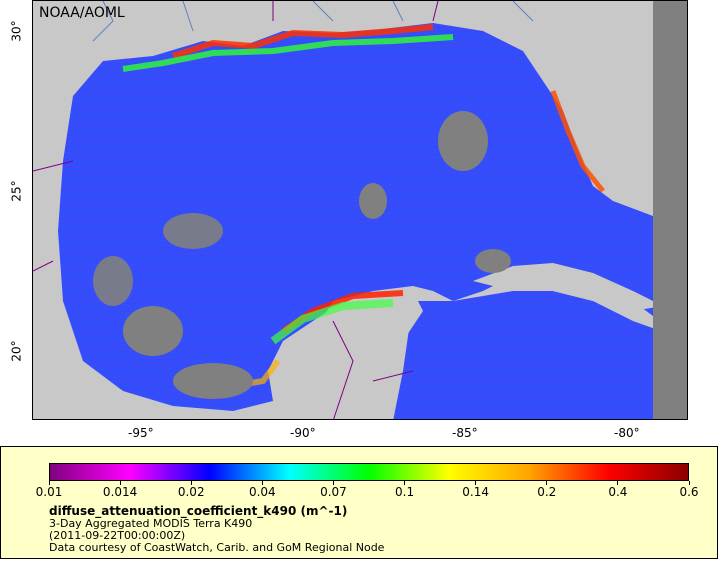 The width and height of the screenshot is (720, 561). I want to click on north-coast-green-band, so click(288, 53).